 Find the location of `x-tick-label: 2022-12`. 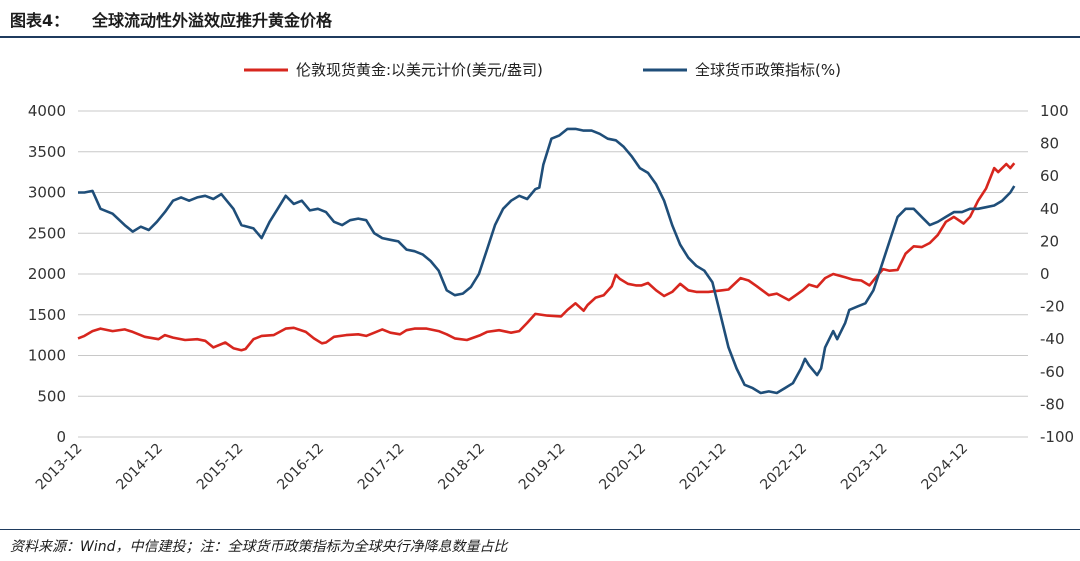

x-tick-label: 2022-12 is located at coordinates (783, 467).